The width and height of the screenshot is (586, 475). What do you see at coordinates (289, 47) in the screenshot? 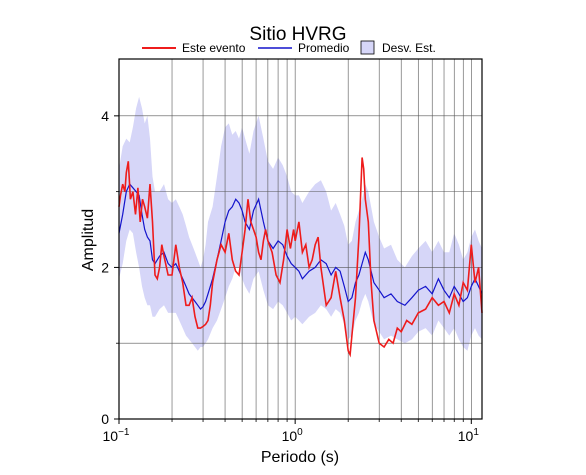
I see `legend: Este evento Promedio Desv. Est.` at bounding box center [289, 47].